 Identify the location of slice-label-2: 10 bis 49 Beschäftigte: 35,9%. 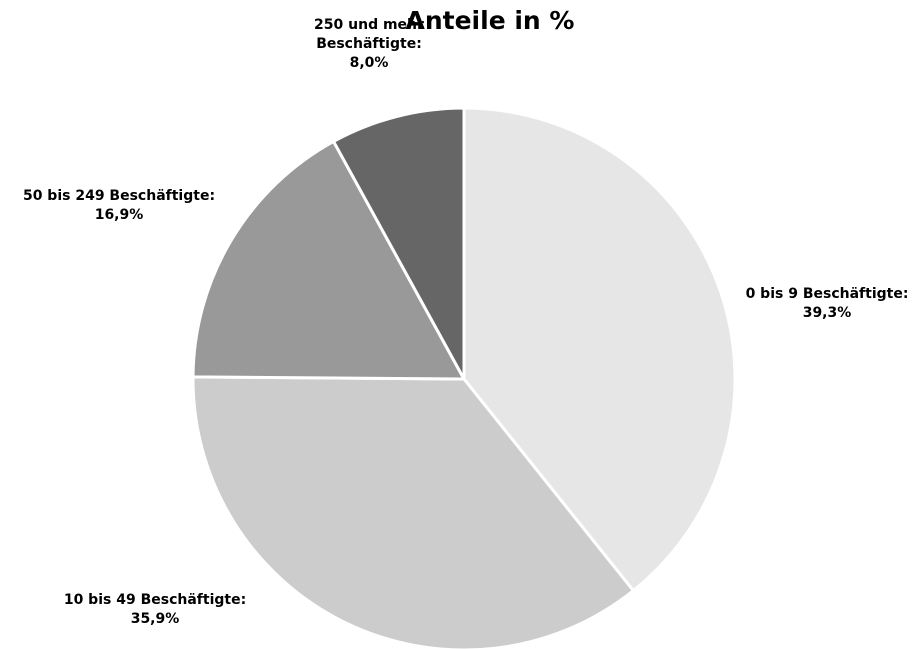
(155, 609).